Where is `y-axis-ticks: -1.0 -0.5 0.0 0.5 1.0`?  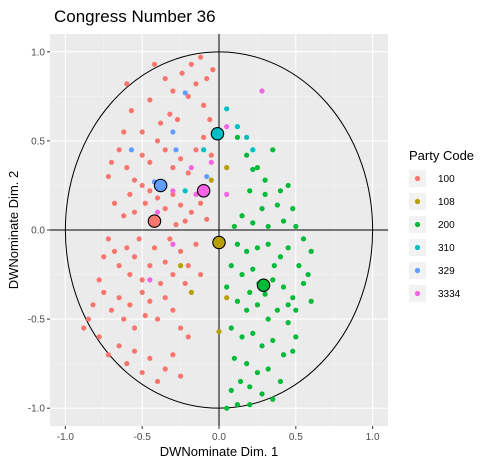 y-axis-ticks: -1.0 -0.5 0.0 0.5 1.0 is located at coordinates (39, 231).